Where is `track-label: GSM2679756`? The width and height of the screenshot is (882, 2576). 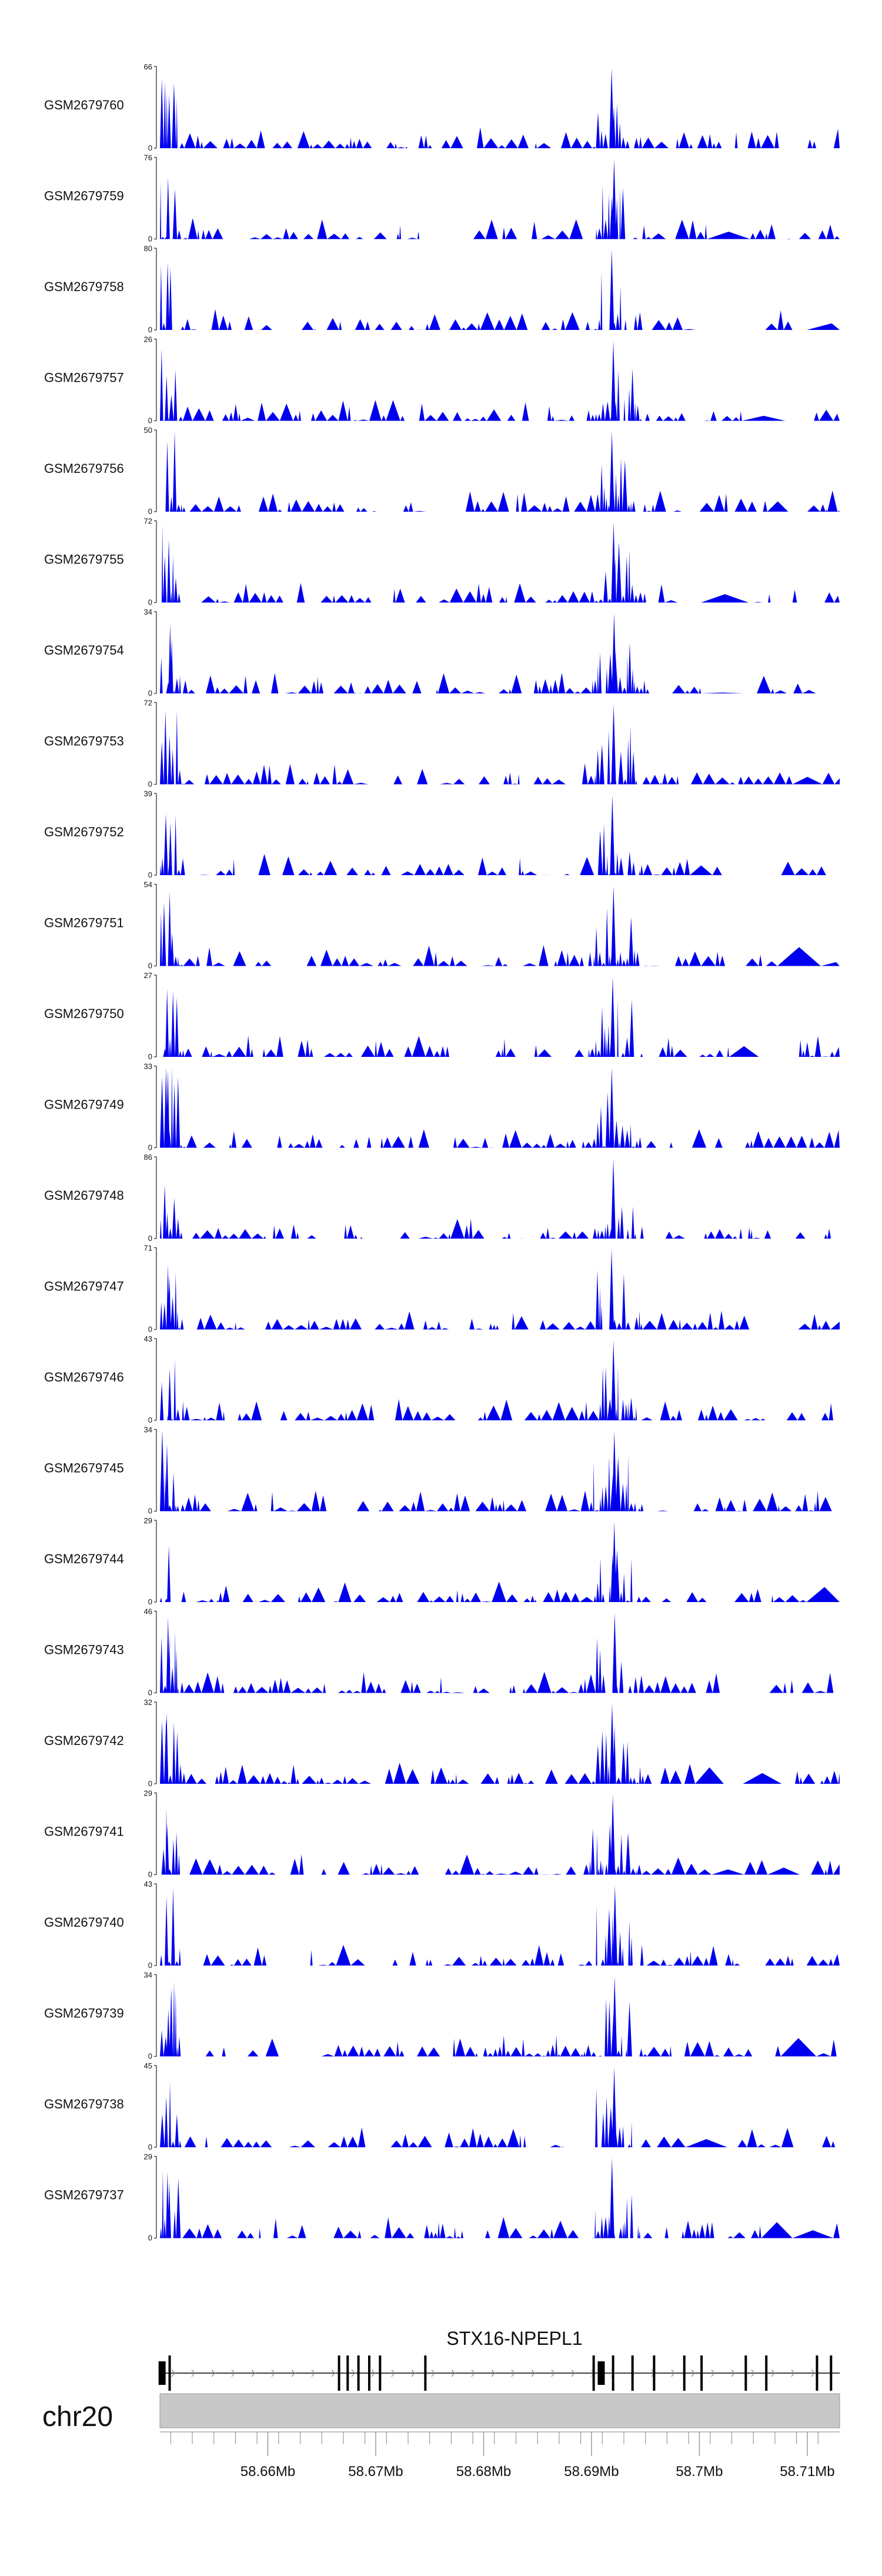
track-label: GSM2679756 is located at coordinates (84, 468).